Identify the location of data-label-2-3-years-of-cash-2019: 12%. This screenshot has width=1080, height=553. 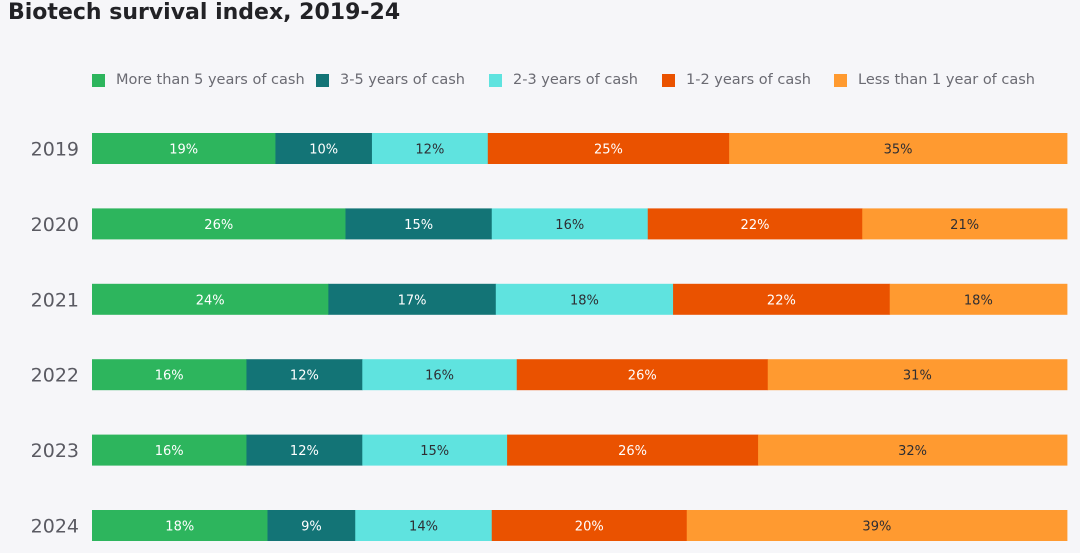
(429, 150).